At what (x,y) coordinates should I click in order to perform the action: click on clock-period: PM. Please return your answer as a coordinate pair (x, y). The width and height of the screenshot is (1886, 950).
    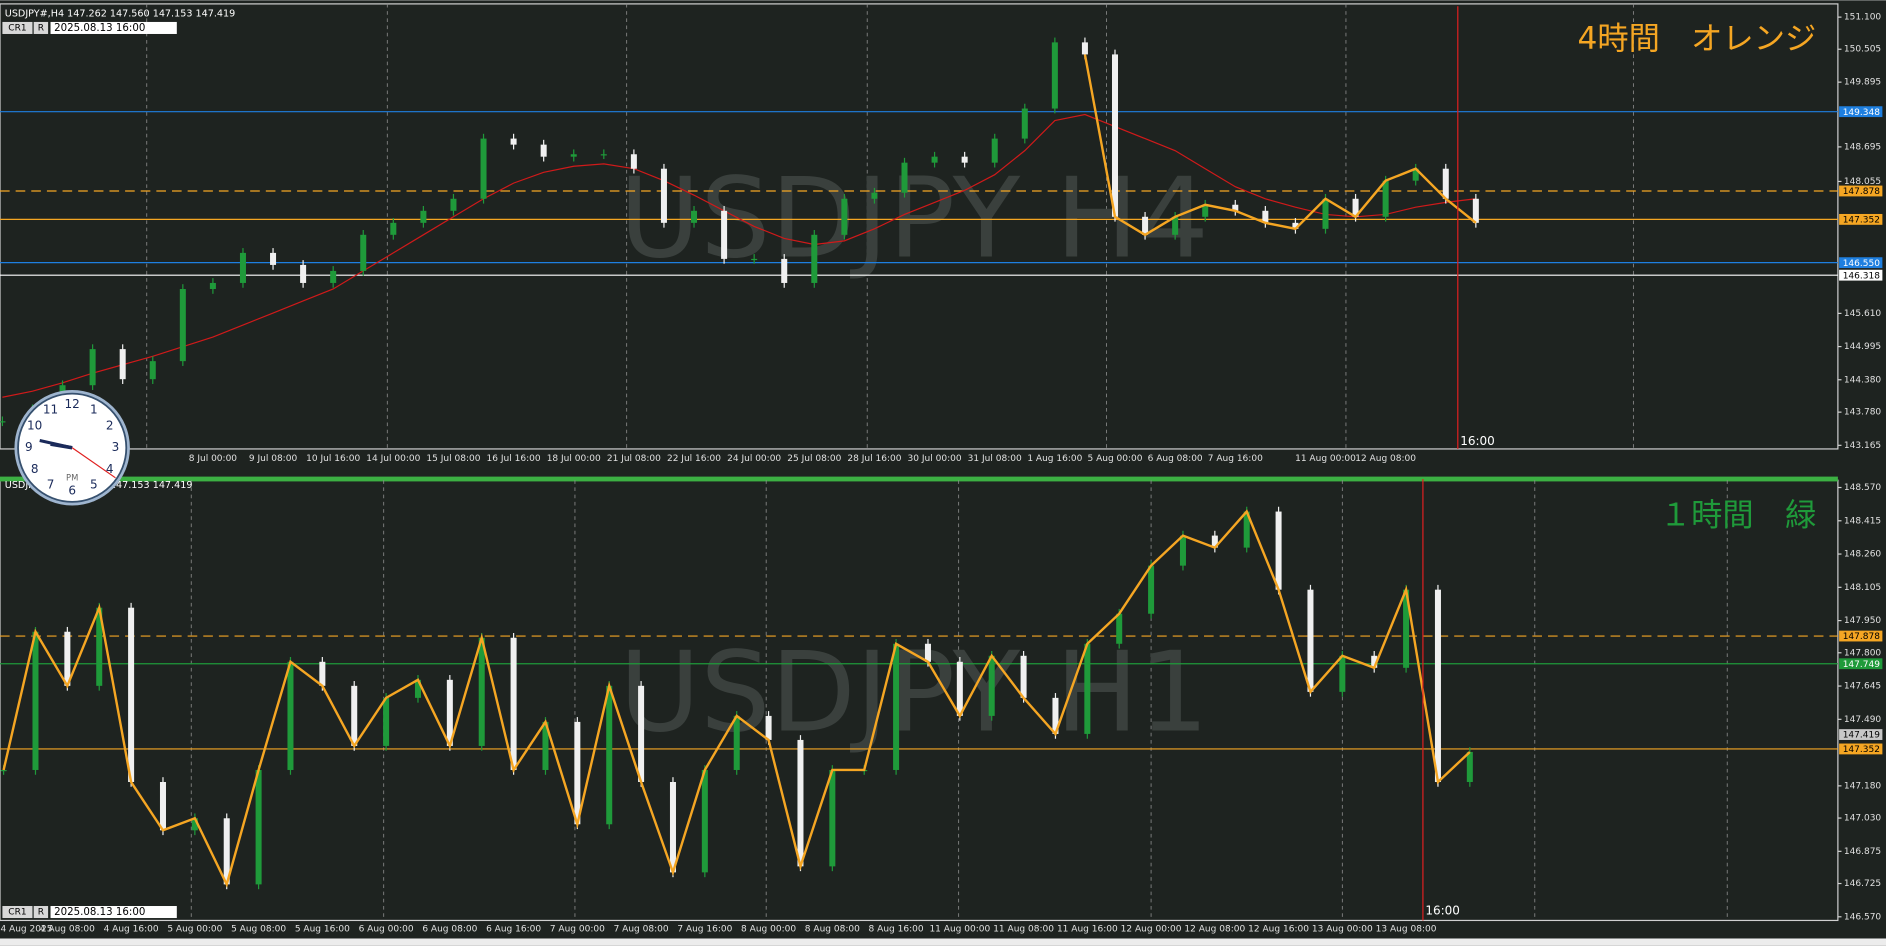
    Looking at the image, I should click on (72, 477).